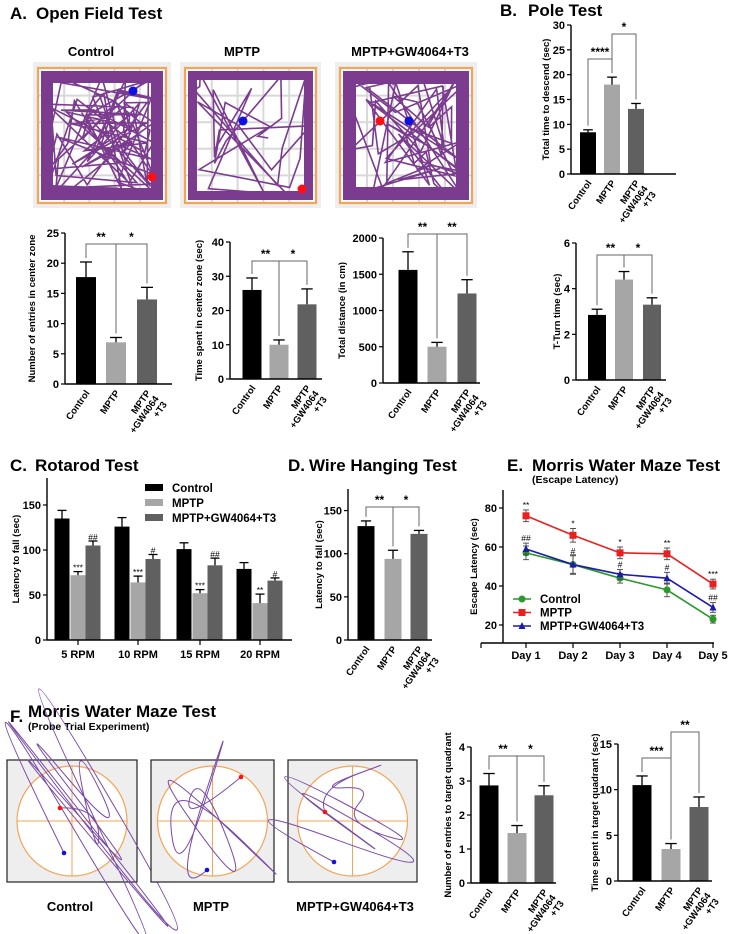 This screenshot has width=734, height=934. What do you see at coordinates (567, 290) in the screenshot?
I see `y-tick-label: 4` at bounding box center [567, 290].